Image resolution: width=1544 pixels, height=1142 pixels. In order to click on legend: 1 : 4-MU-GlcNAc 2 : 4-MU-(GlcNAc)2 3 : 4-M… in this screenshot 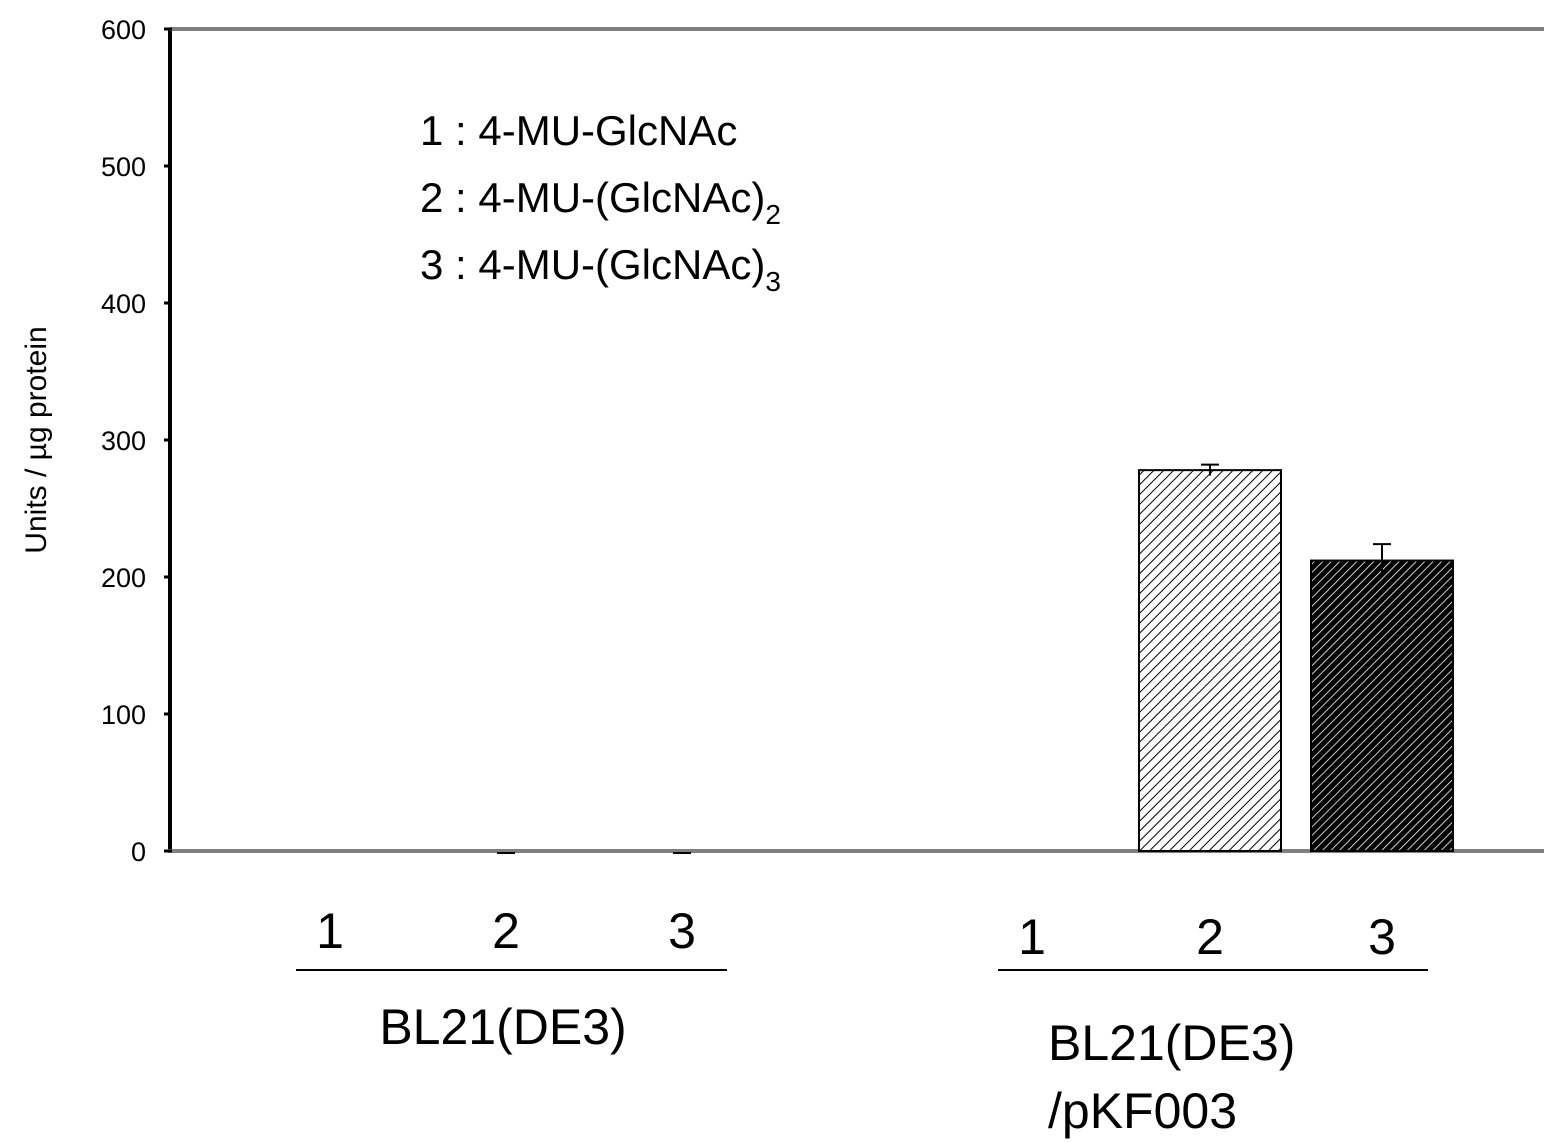, I will do `click(600, 202)`.